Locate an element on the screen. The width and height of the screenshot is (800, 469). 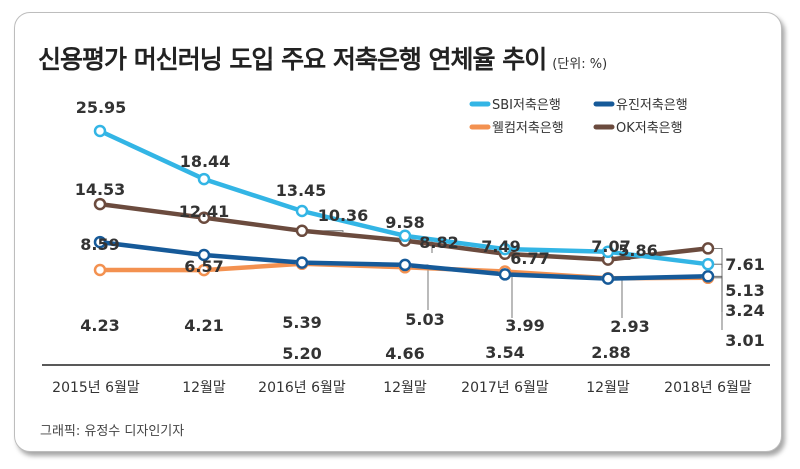
legend-item-웰컴저축은행: 웰컴저축은행 is located at coordinates (516, 128).